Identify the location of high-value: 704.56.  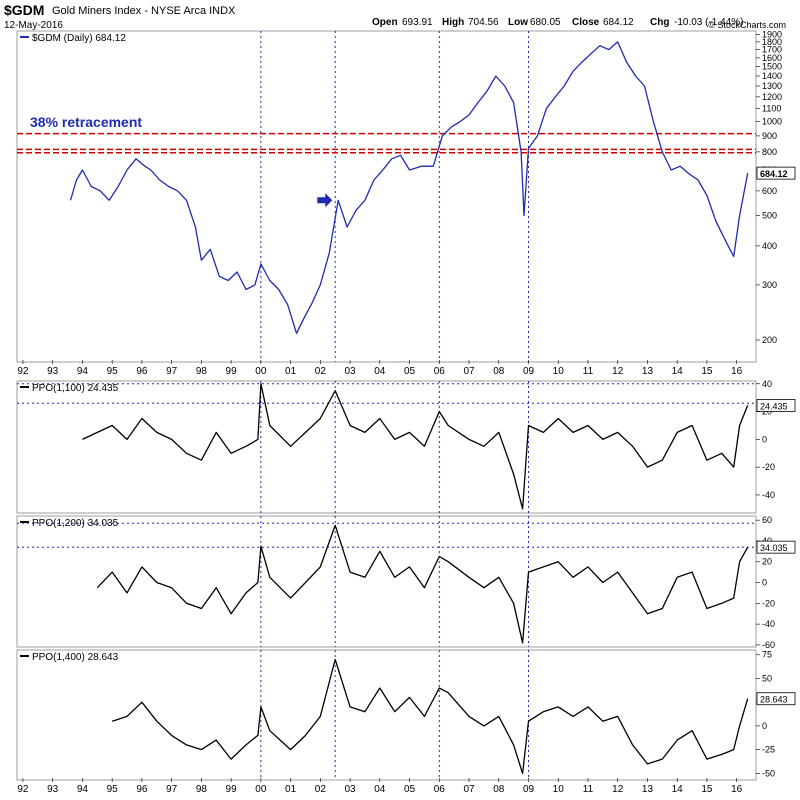
(483, 22).